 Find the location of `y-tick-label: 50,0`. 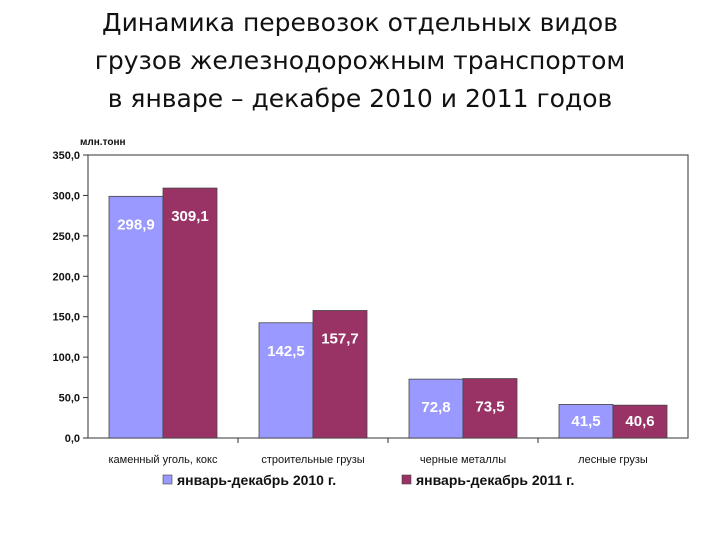

y-tick-label: 50,0 is located at coordinates (69, 399).